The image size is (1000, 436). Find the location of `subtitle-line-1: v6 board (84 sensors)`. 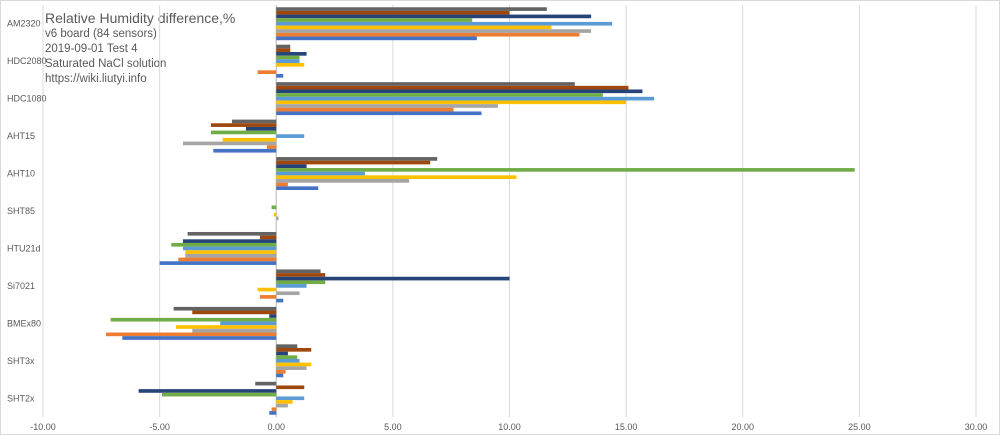

subtitle-line-1: v6 board (84 sensors) is located at coordinates (101, 34).